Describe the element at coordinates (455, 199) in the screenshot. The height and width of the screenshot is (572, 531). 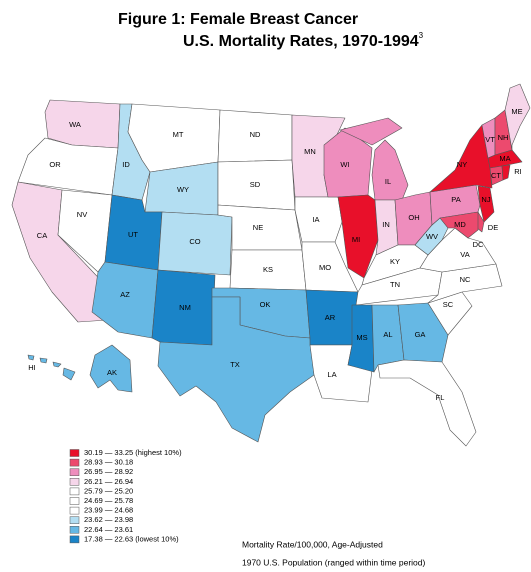
I see `state-label: PA` at that location.